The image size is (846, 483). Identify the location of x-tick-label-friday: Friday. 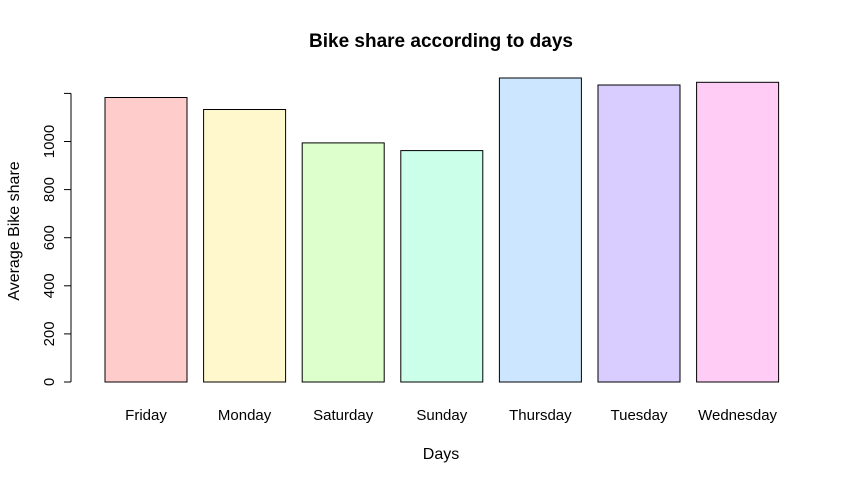
(146, 415).